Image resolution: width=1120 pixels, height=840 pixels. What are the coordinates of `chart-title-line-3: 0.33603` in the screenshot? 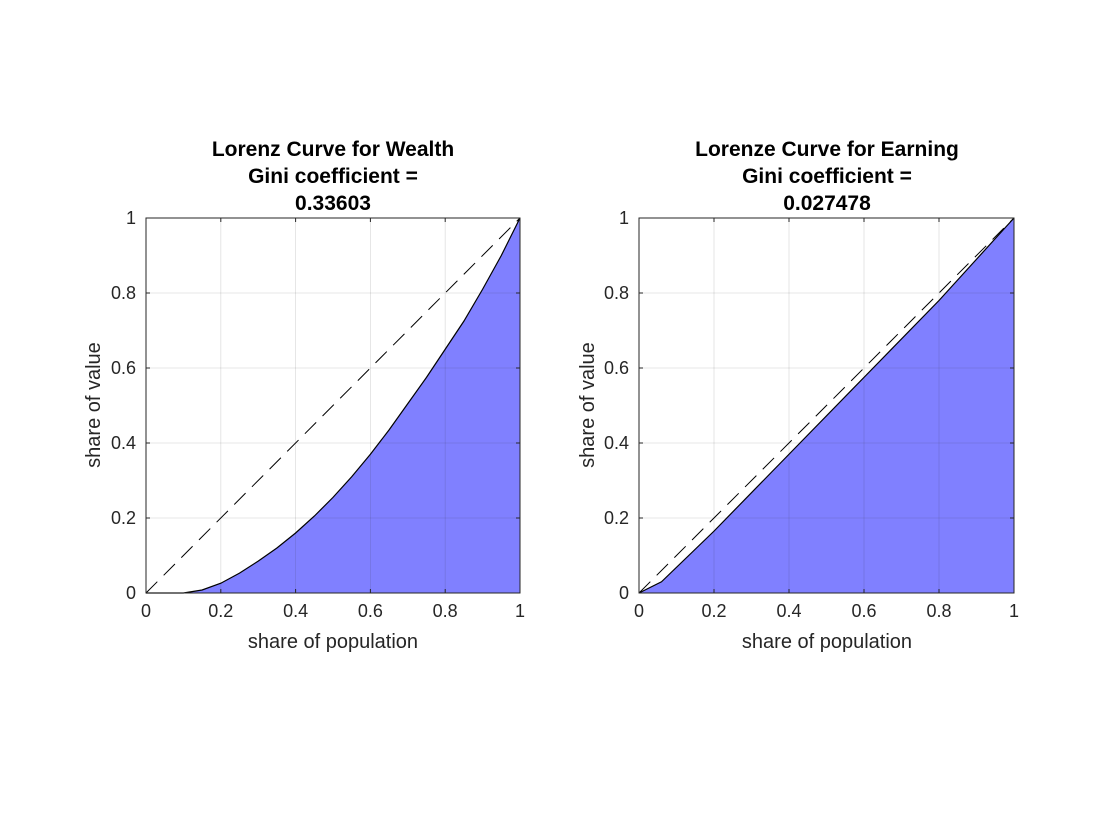 It's located at (333, 203).